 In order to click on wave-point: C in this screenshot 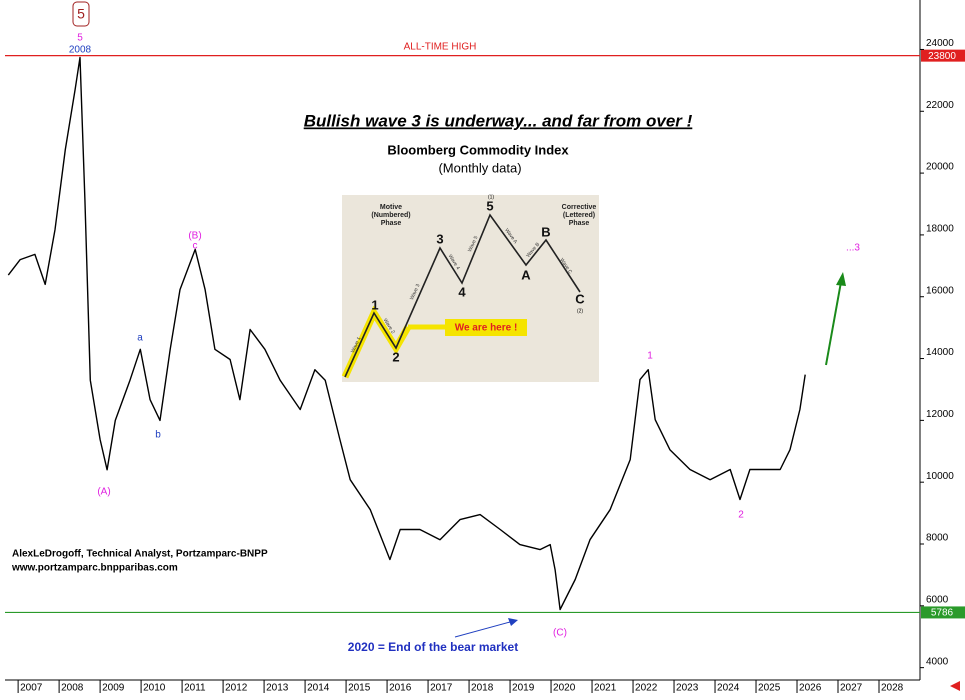, I will do `click(580, 298)`.